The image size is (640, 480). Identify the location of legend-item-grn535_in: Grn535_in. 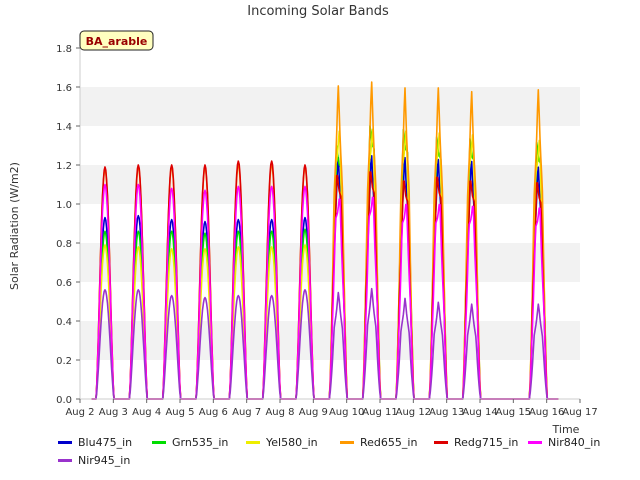
(190, 442).